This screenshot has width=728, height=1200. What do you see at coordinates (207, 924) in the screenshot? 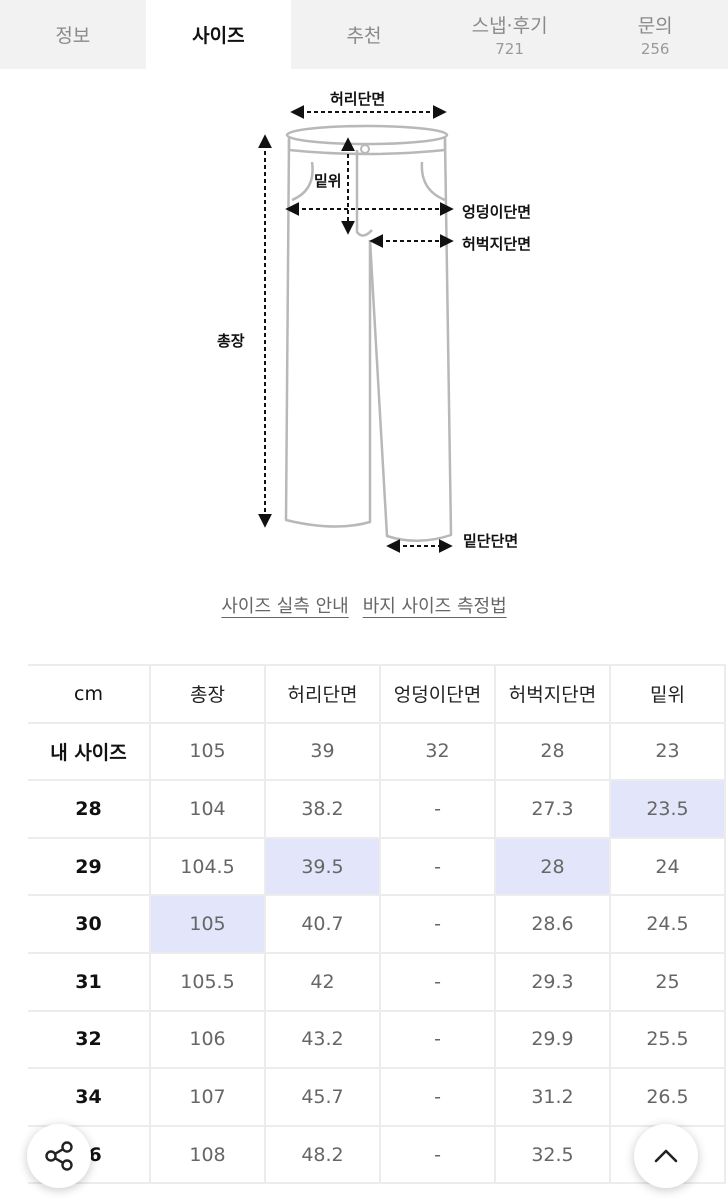
I see `table-cell-closest: 105` at bounding box center [207, 924].